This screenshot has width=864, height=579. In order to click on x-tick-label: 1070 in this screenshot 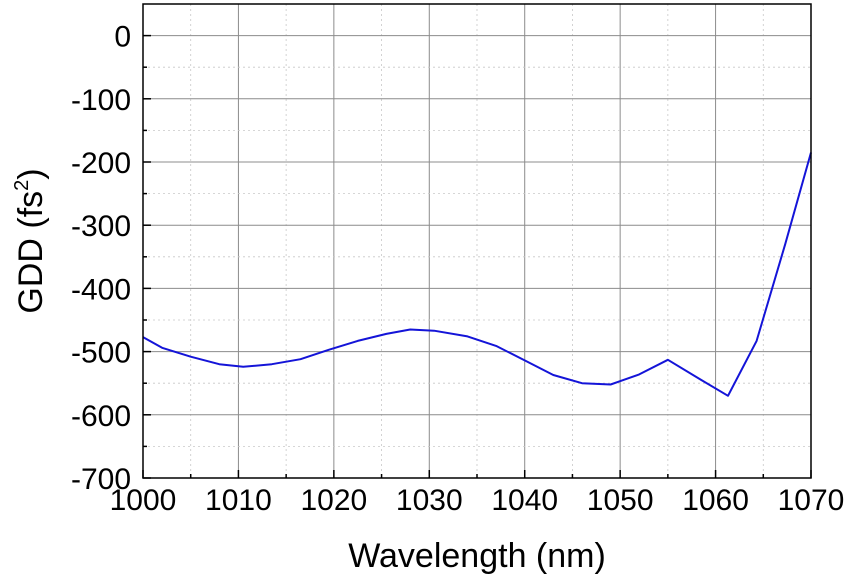, I will do `click(811, 500)`.